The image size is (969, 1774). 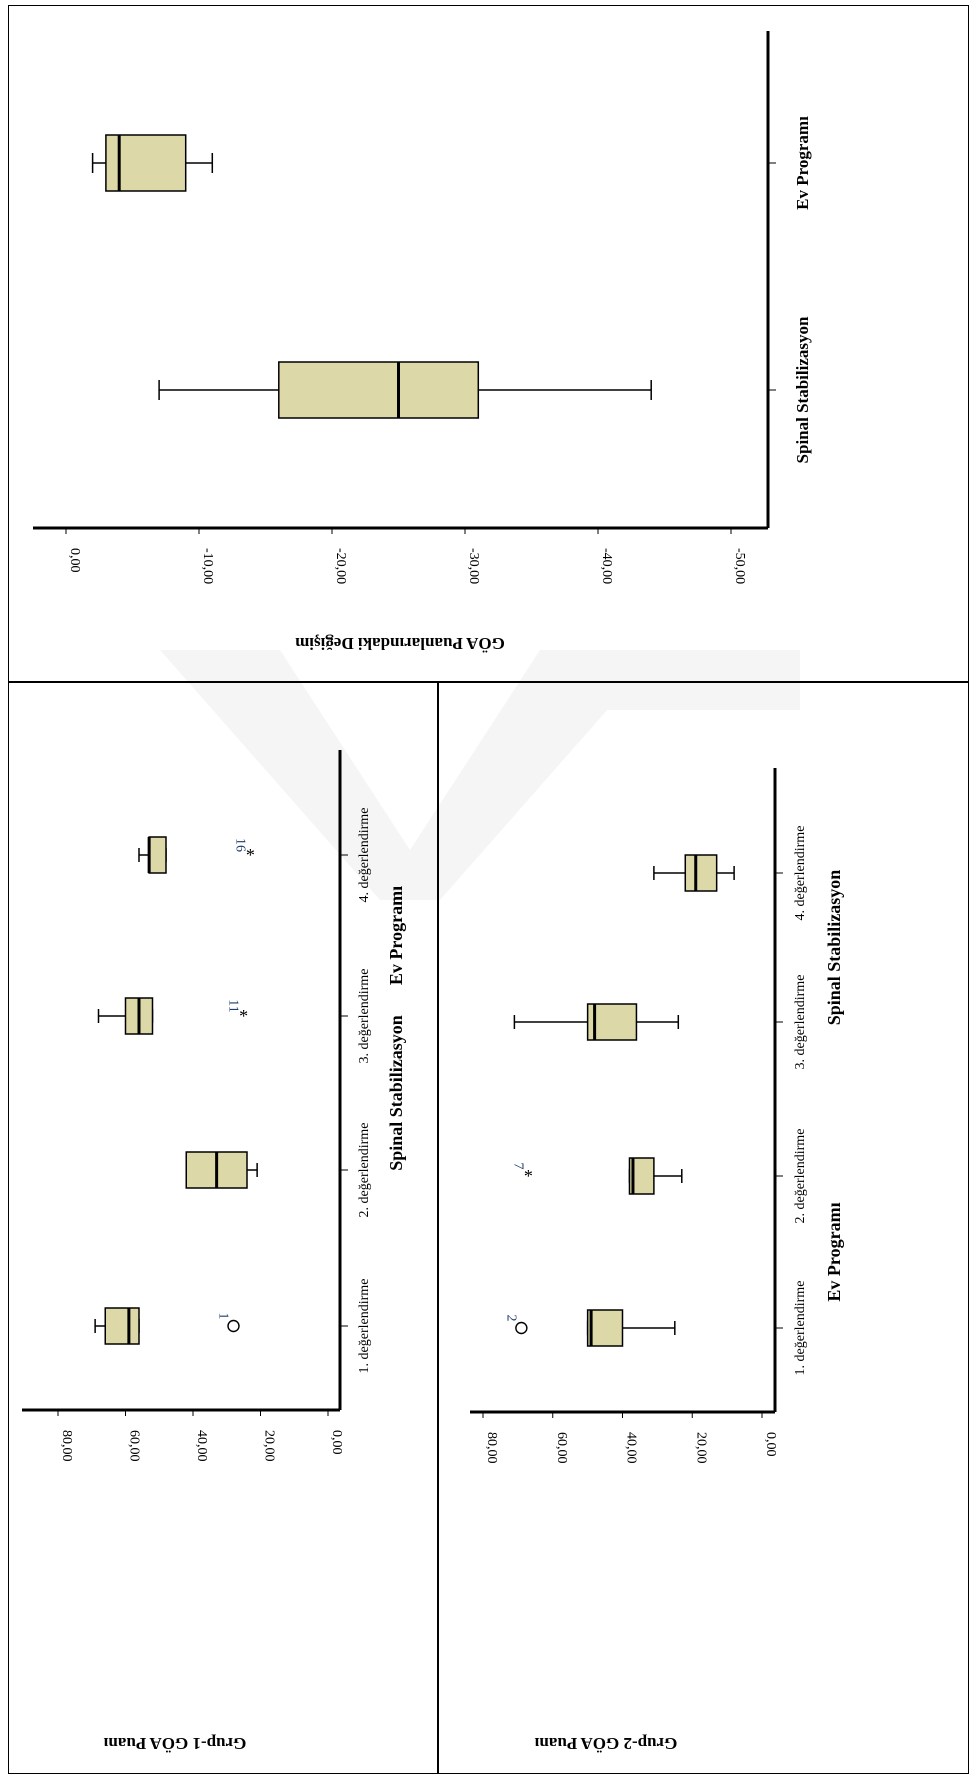 What do you see at coordinates (605, 1743) in the screenshot?
I see `y-axis-title: Grup-2 GÖA Puanı` at bounding box center [605, 1743].